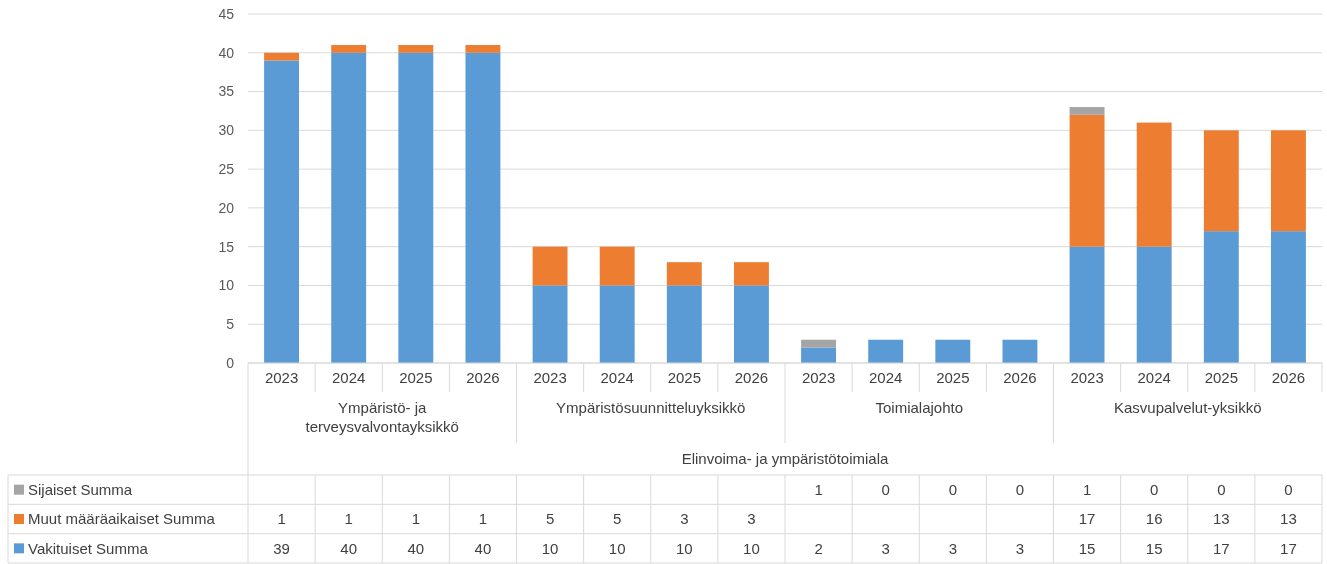 The width and height of the screenshot is (1327, 564). What do you see at coordinates (226, 207) in the screenshot?
I see `y-tick-label: 20` at bounding box center [226, 207].